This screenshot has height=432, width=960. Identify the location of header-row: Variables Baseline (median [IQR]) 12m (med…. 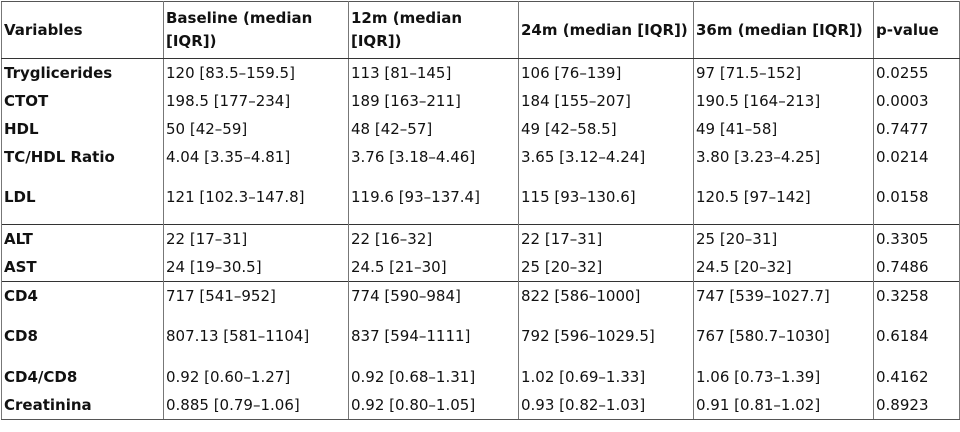
(480, 30).